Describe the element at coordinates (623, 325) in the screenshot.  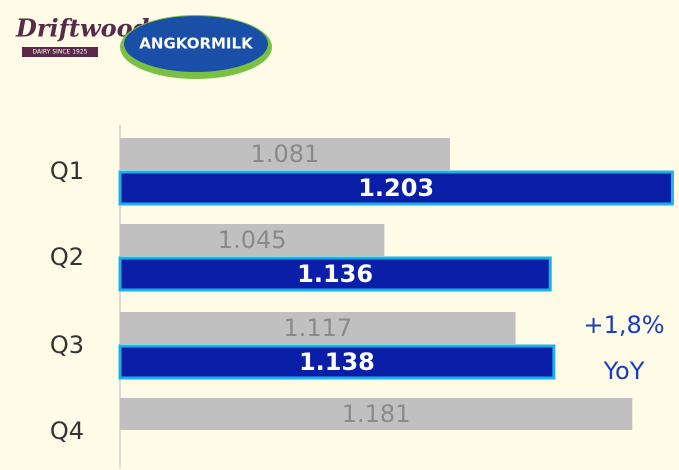
I see `annotation: +1,8%` at that location.